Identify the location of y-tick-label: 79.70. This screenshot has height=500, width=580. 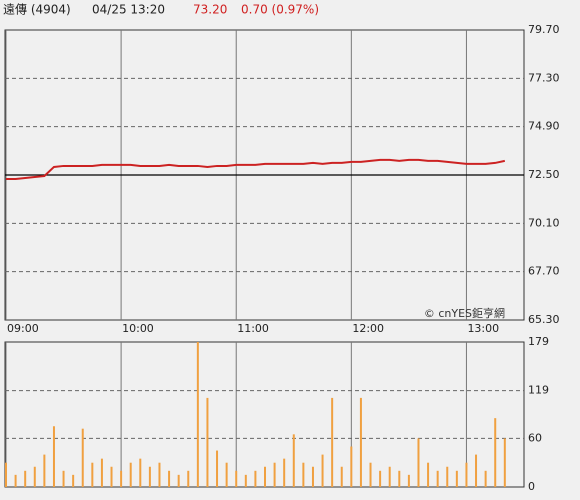
(544, 29).